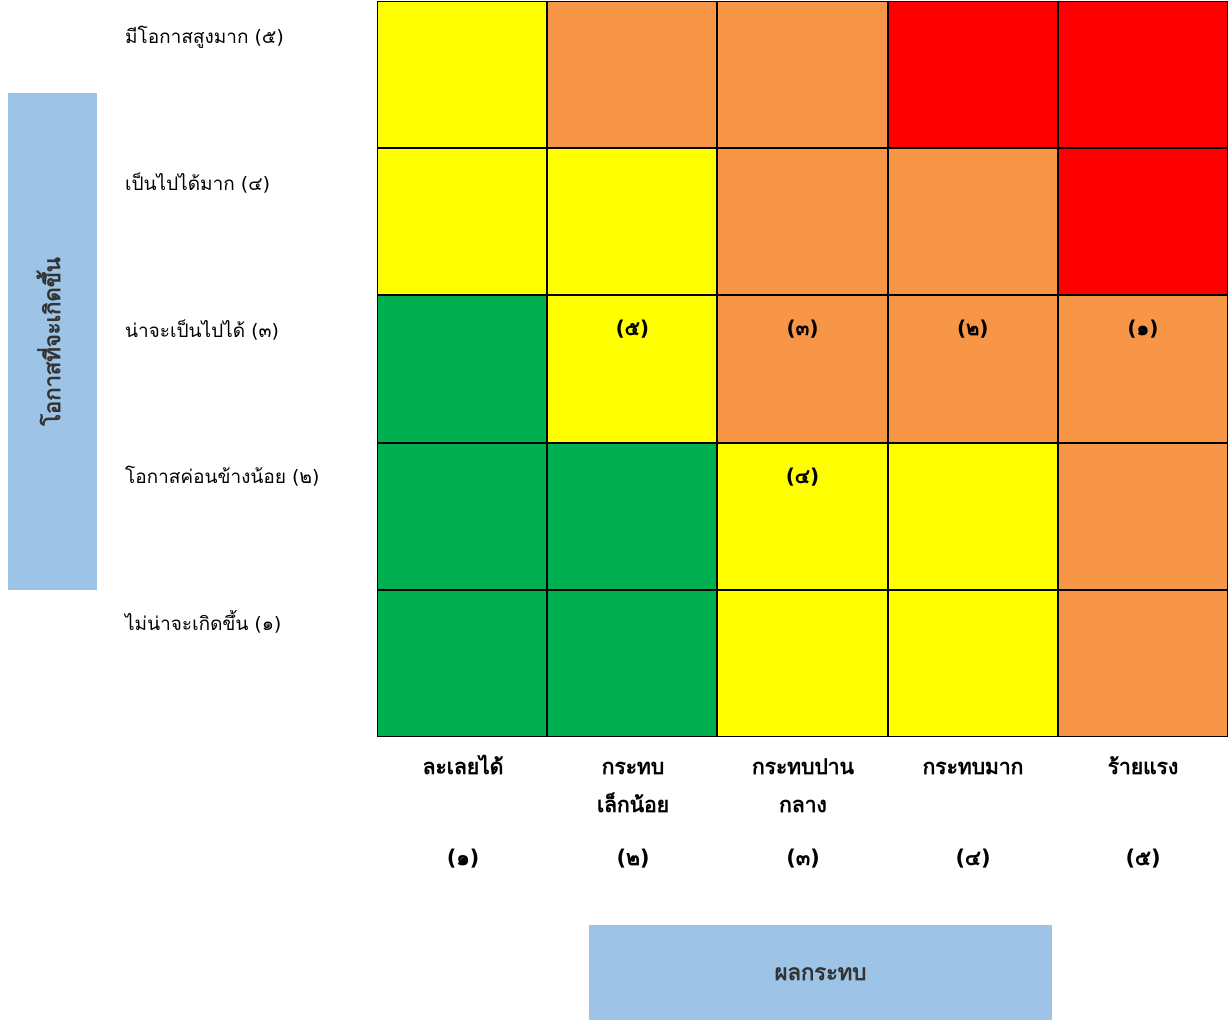 This screenshot has height=1020, width=1228. I want to click on cell: (๑), so click(1142, 369).